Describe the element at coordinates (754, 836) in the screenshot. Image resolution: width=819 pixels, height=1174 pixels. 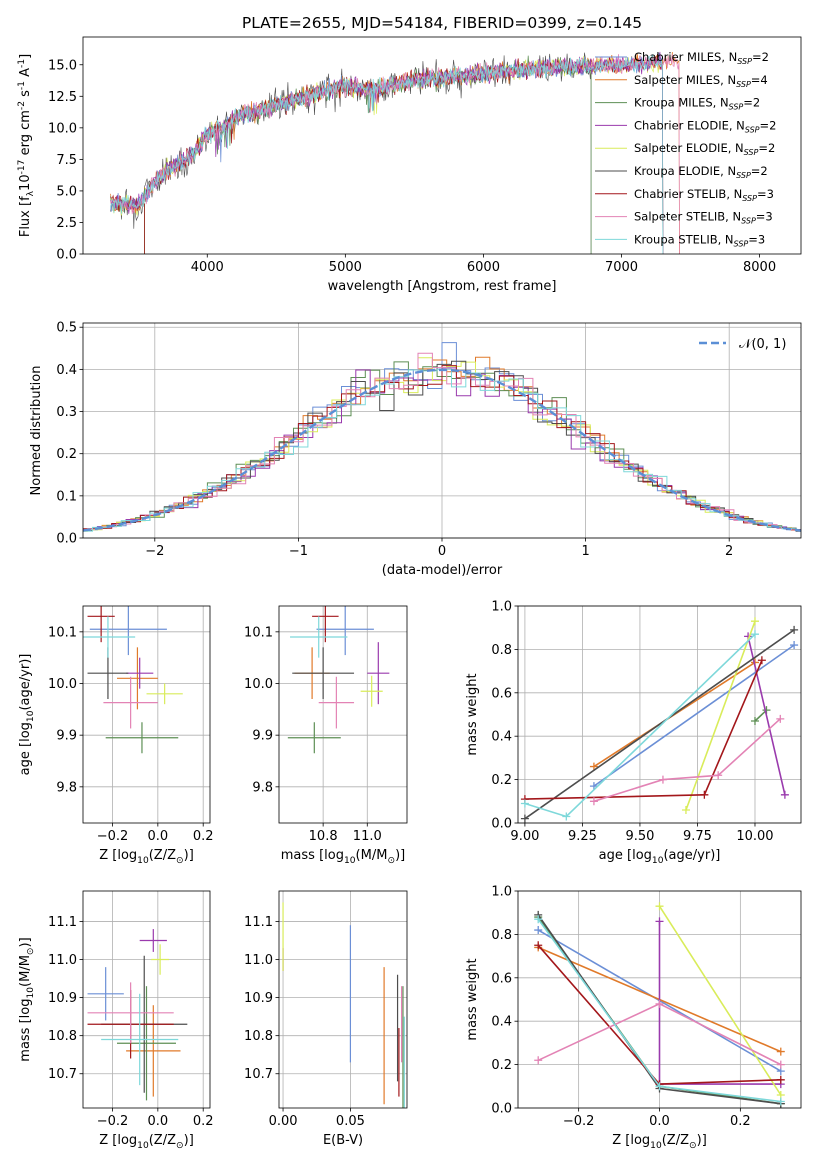
I see `x-tick-label: 10.00` at that location.